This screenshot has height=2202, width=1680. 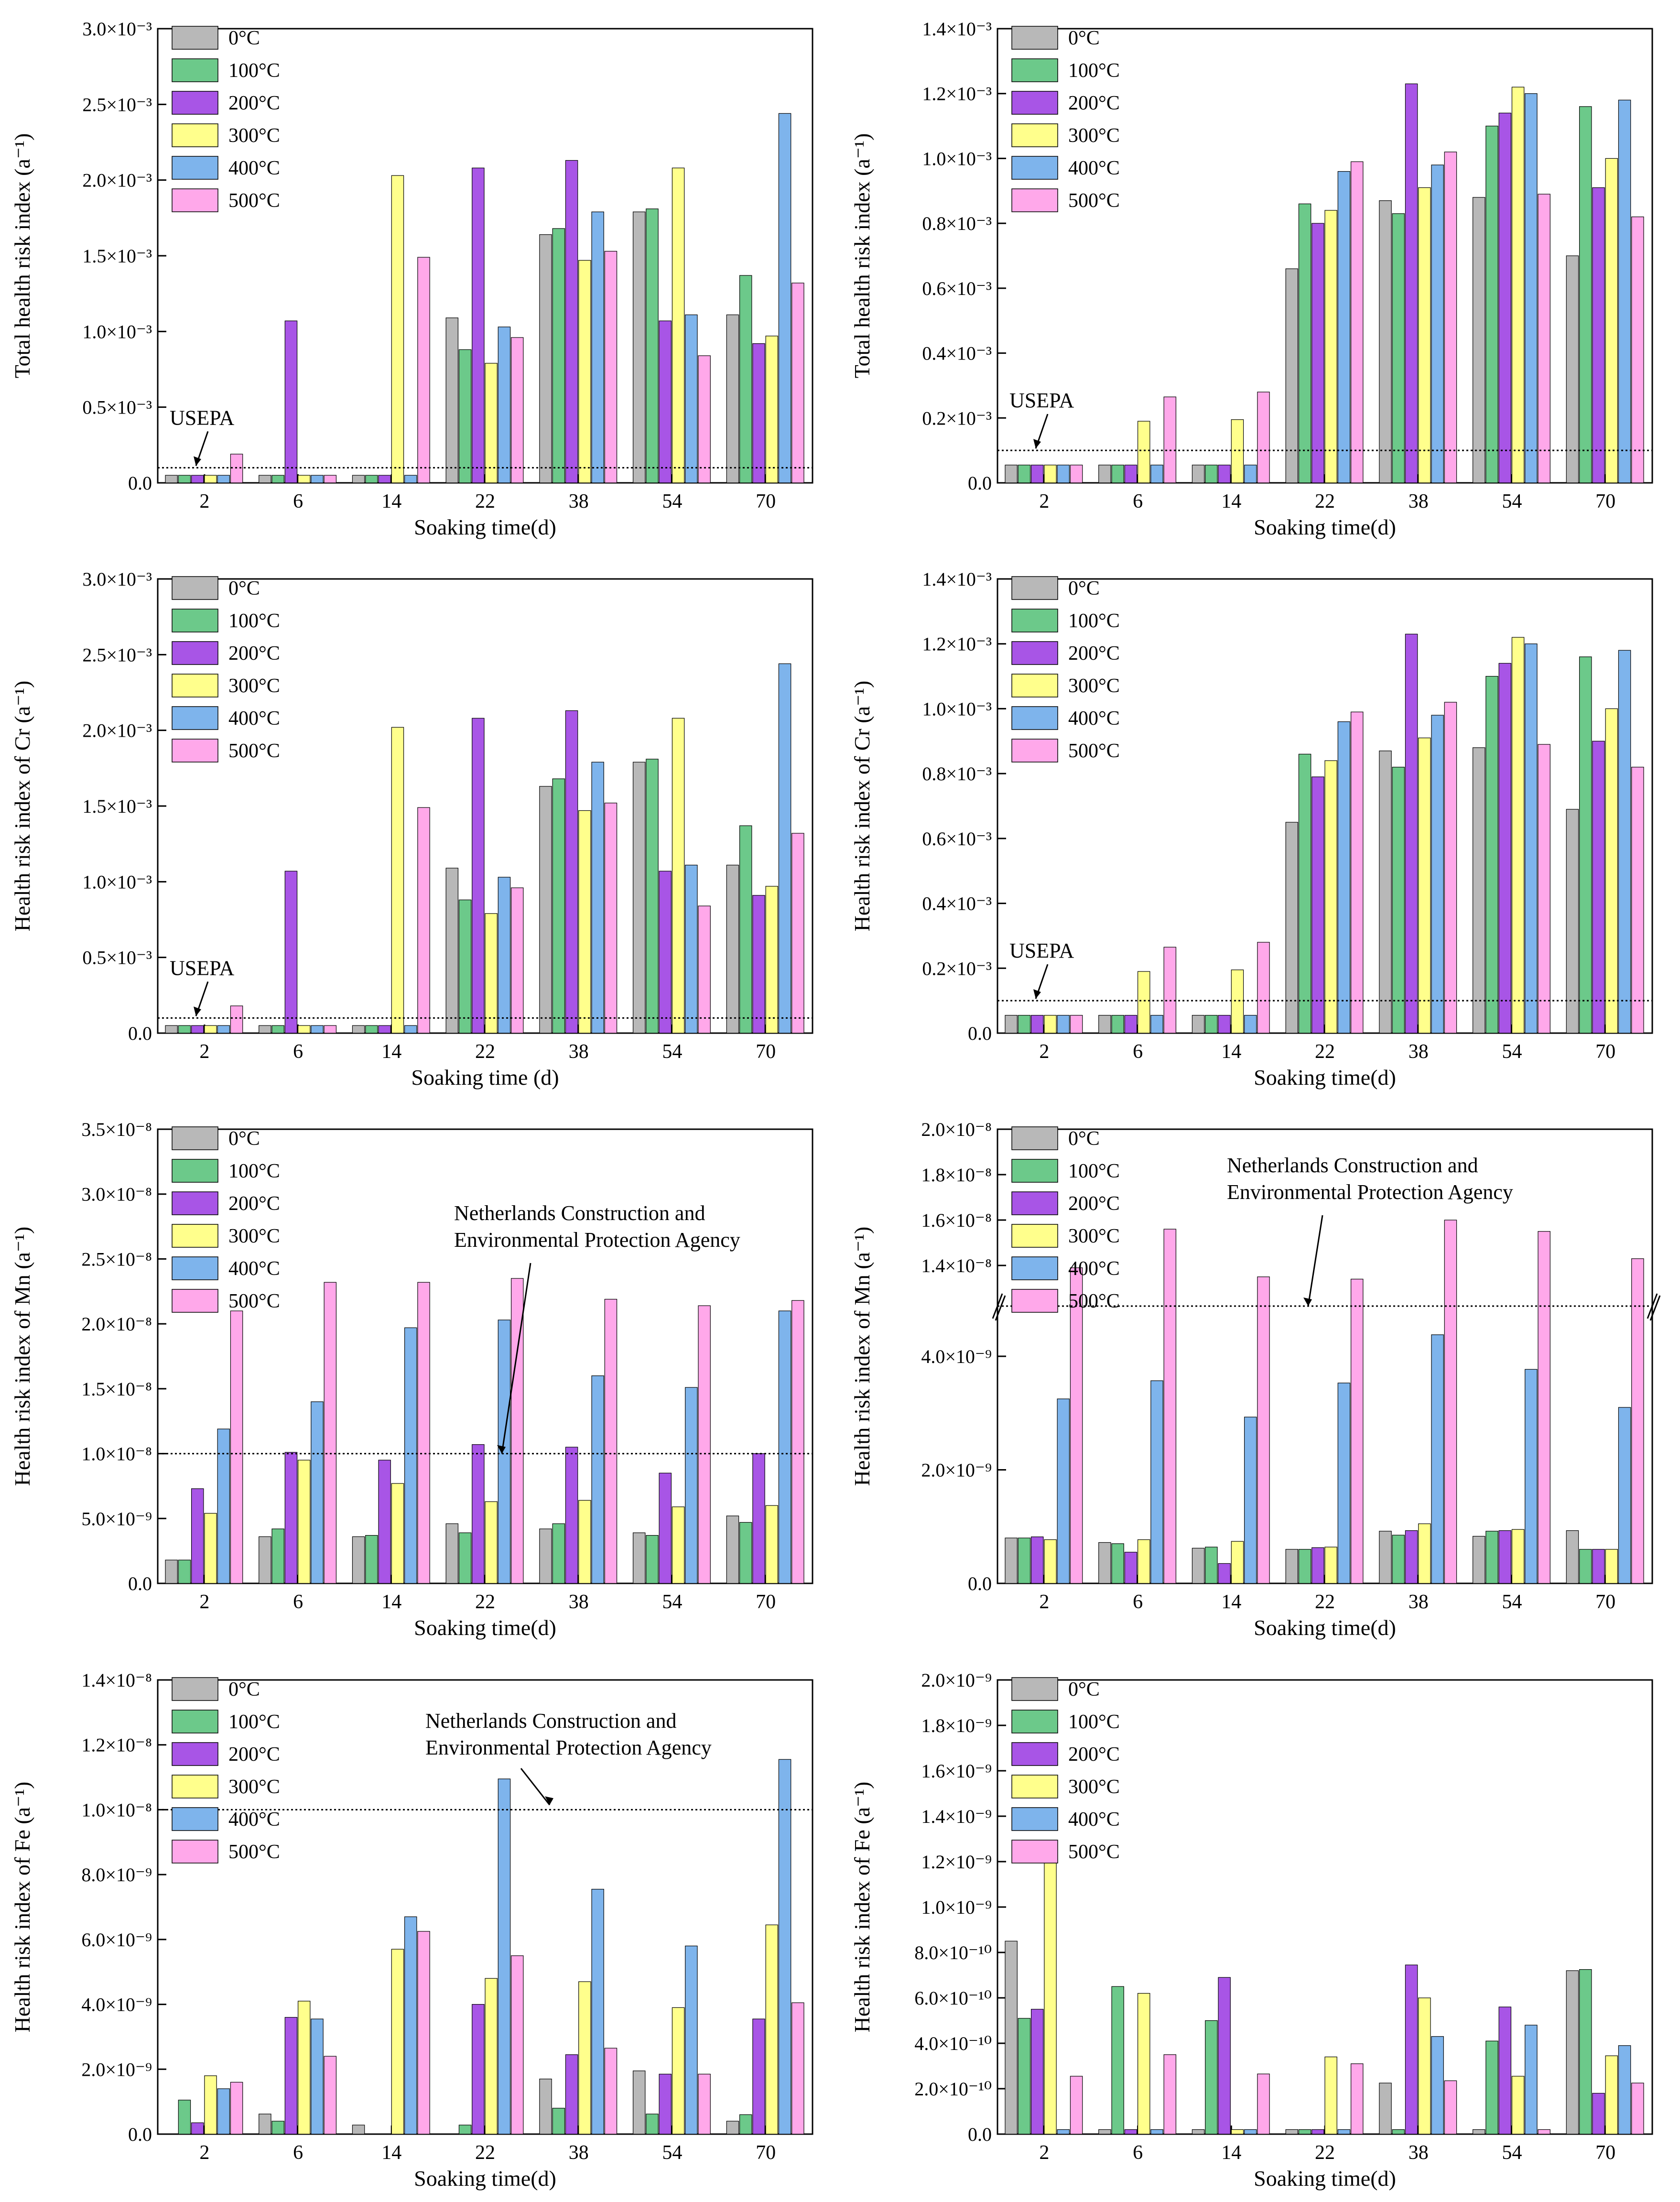 I want to click on y-tick-label: 1.4×10⁻⁹, so click(x=956, y=1816).